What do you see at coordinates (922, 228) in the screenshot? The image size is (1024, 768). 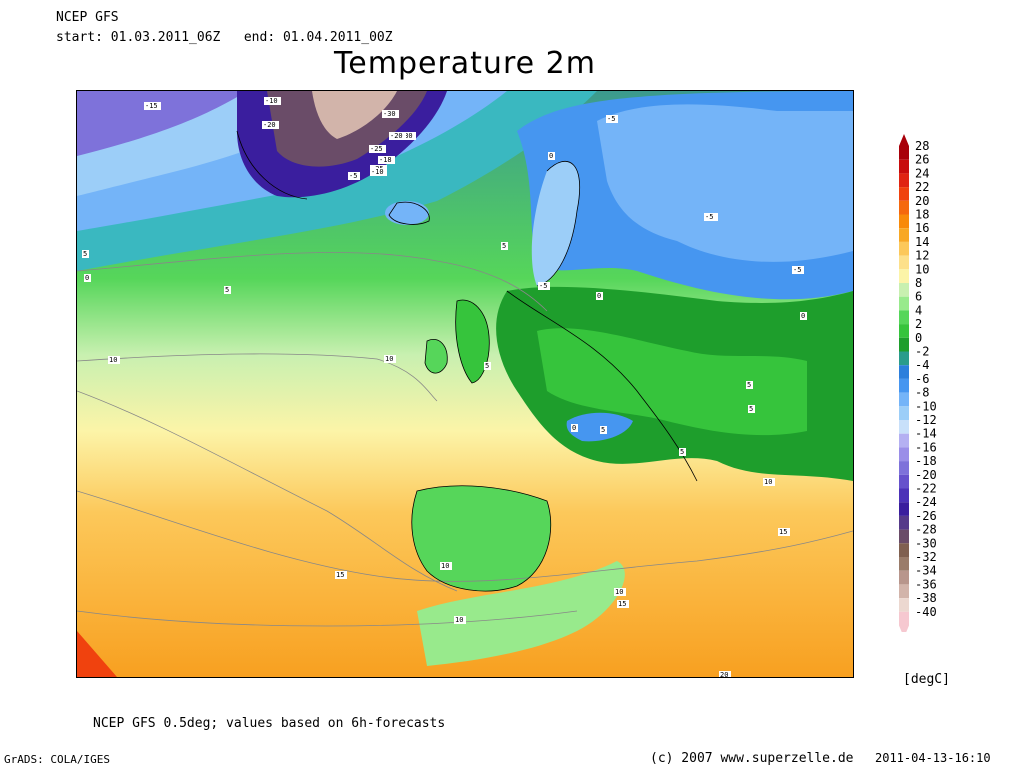 I see `colorbar-label: 16` at bounding box center [922, 228].